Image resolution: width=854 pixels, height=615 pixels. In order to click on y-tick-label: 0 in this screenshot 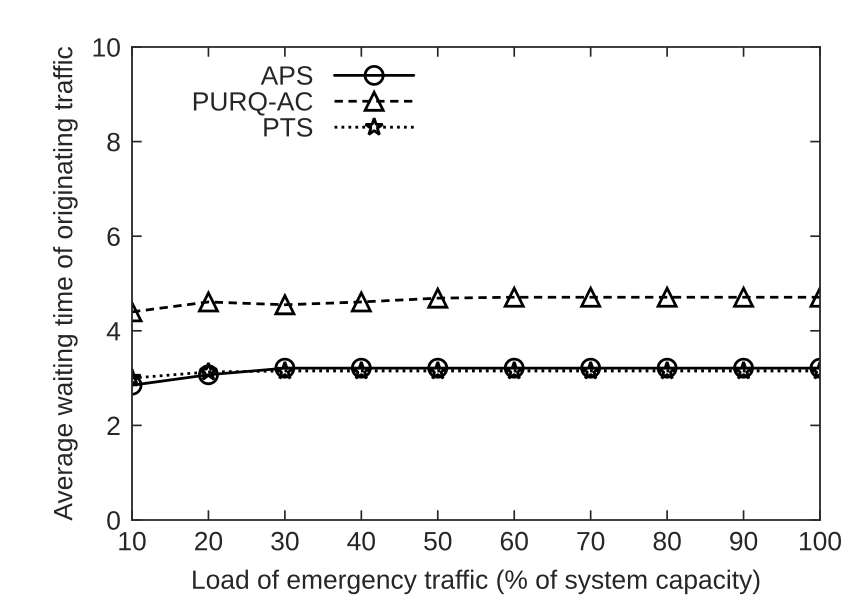, I will do `click(113, 520)`.